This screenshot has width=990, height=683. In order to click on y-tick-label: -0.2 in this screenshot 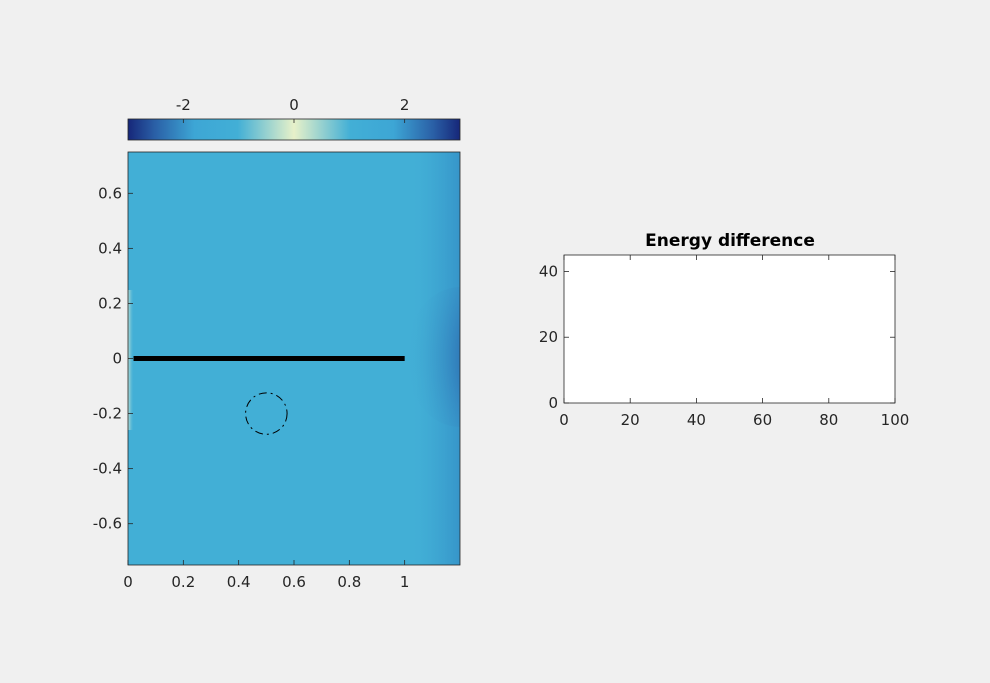, I will do `click(107, 414)`.